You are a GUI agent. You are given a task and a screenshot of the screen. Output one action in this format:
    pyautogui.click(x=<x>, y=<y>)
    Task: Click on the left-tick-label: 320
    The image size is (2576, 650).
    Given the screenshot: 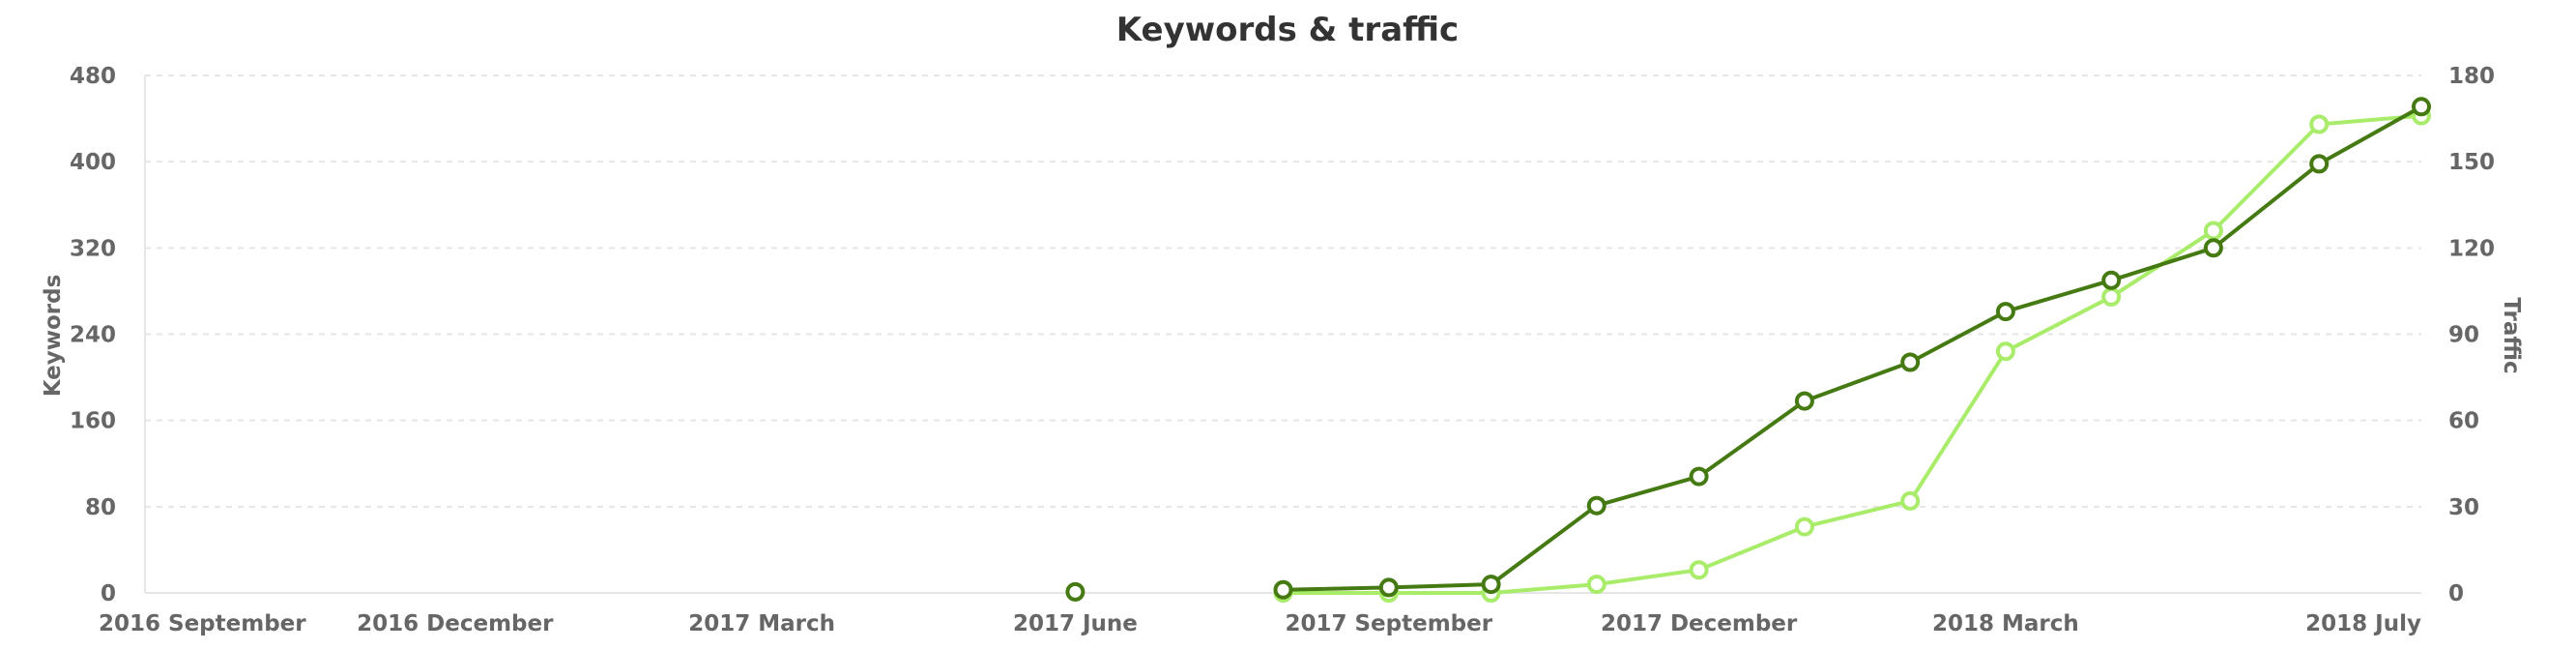 What is the action you would take?
    pyautogui.click(x=93, y=248)
    